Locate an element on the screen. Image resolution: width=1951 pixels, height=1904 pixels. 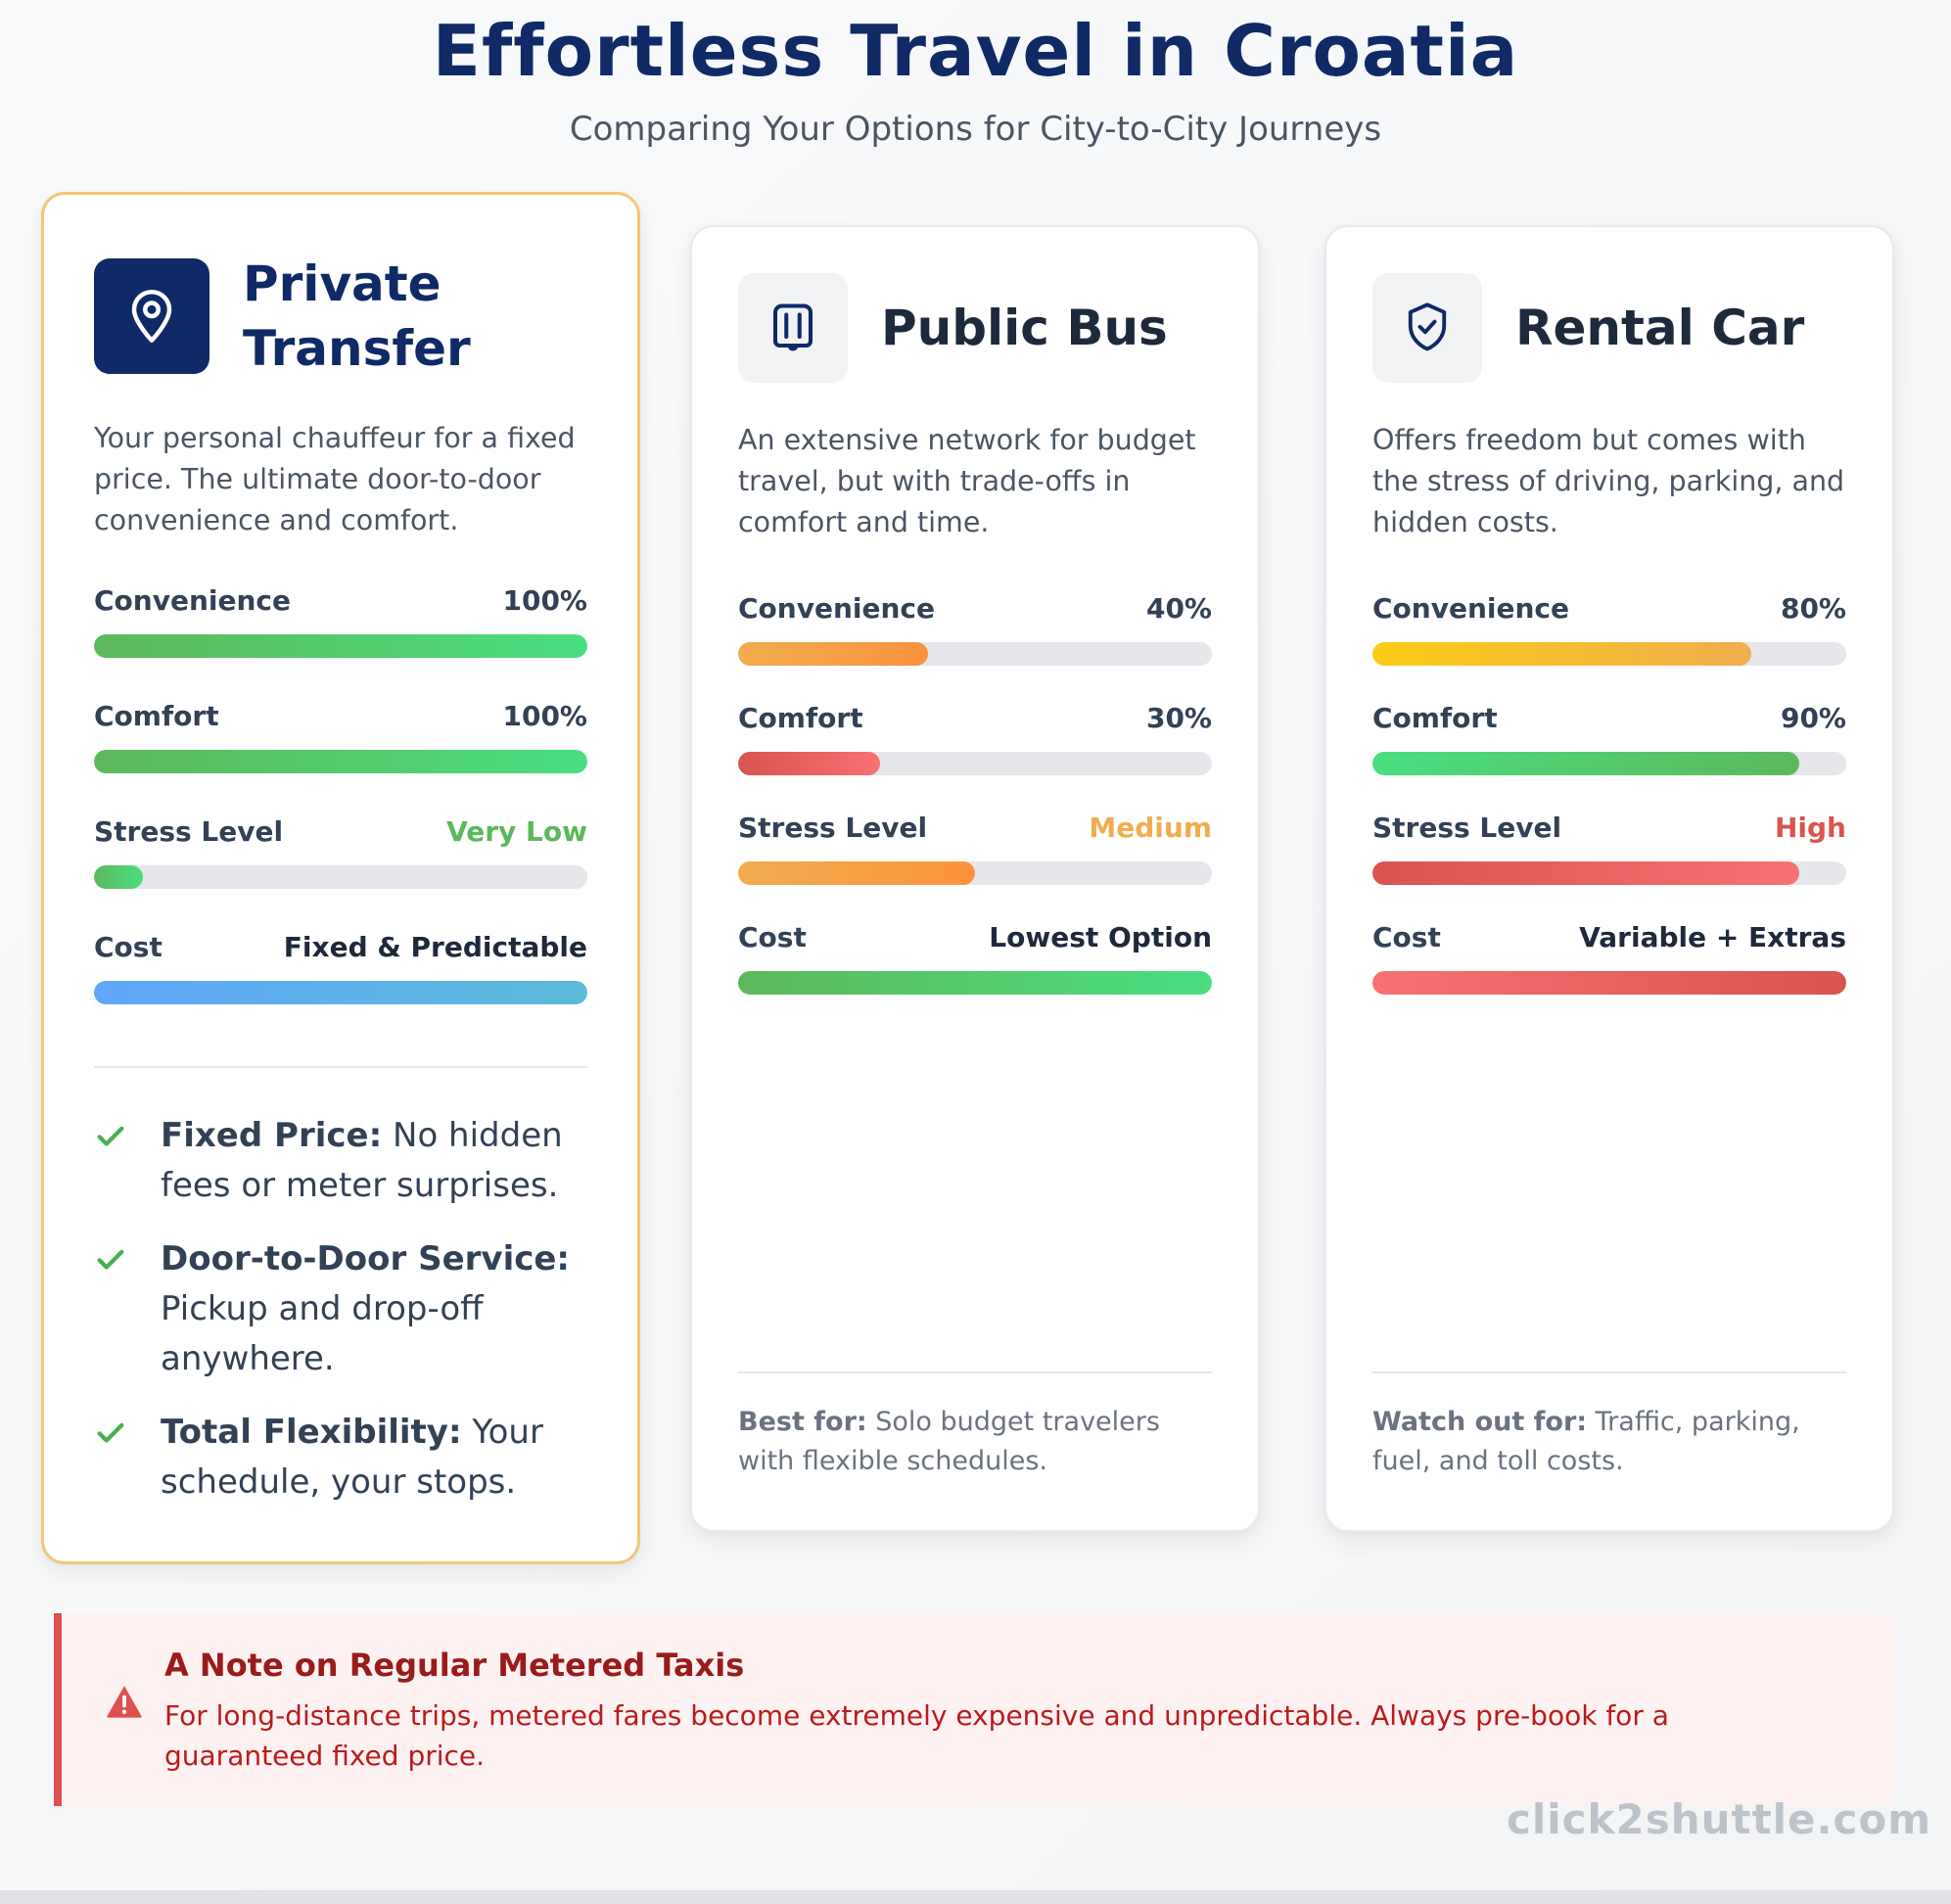
benefit-text: No hidden fees or meter surprises. is located at coordinates (362, 1160).